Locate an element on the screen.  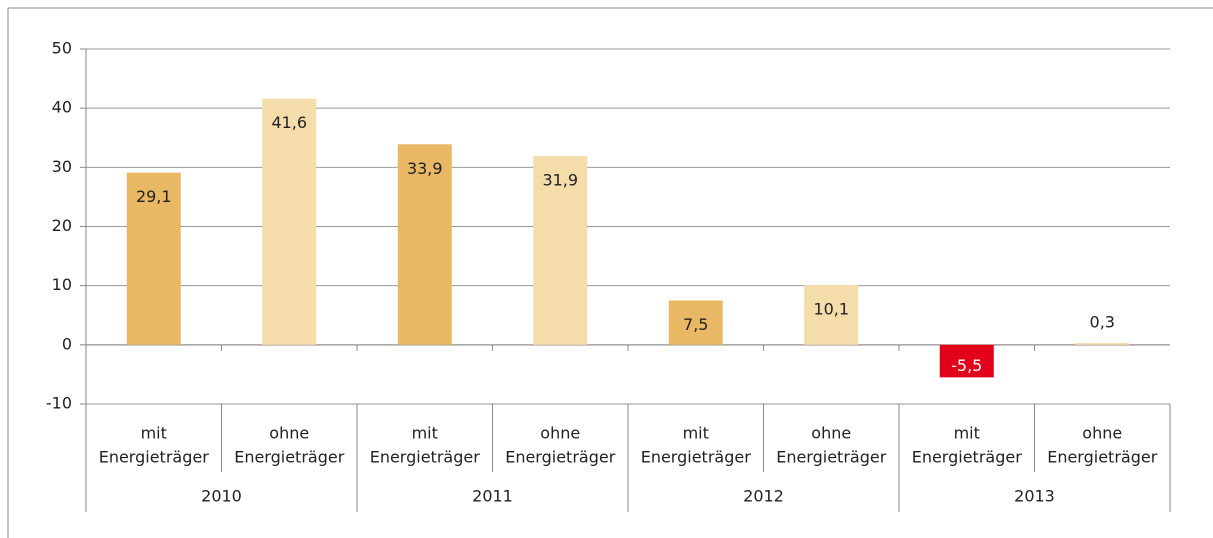
value-label: 41,6 is located at coordinates (289, 122).